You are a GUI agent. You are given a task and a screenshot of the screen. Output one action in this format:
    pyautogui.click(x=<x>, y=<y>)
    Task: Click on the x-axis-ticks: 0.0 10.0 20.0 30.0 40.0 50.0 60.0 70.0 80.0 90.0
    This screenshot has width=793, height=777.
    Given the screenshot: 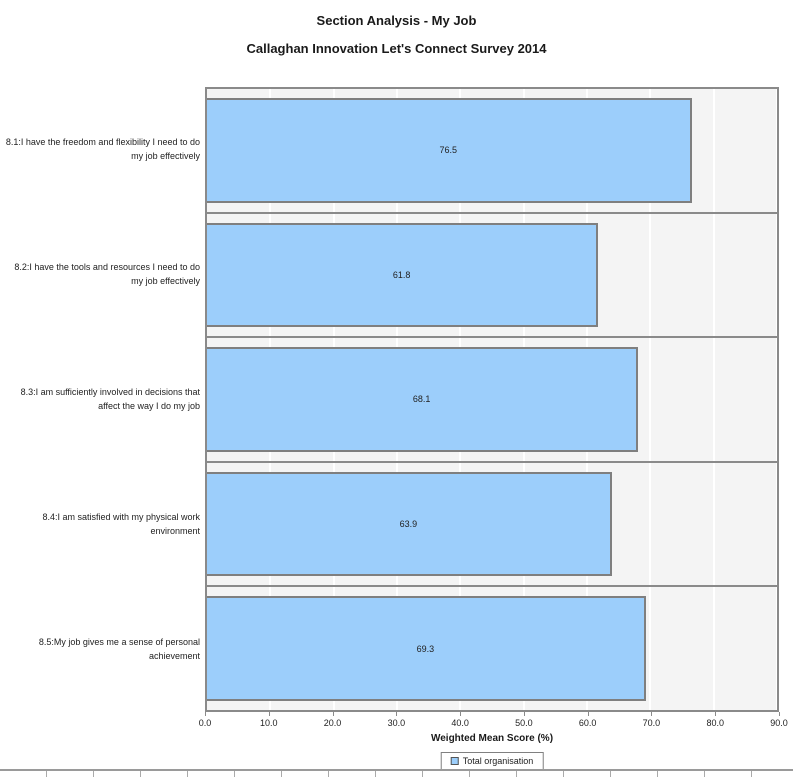 What is the action you would take?
    pyautogui.click(x=493, y=722)
    